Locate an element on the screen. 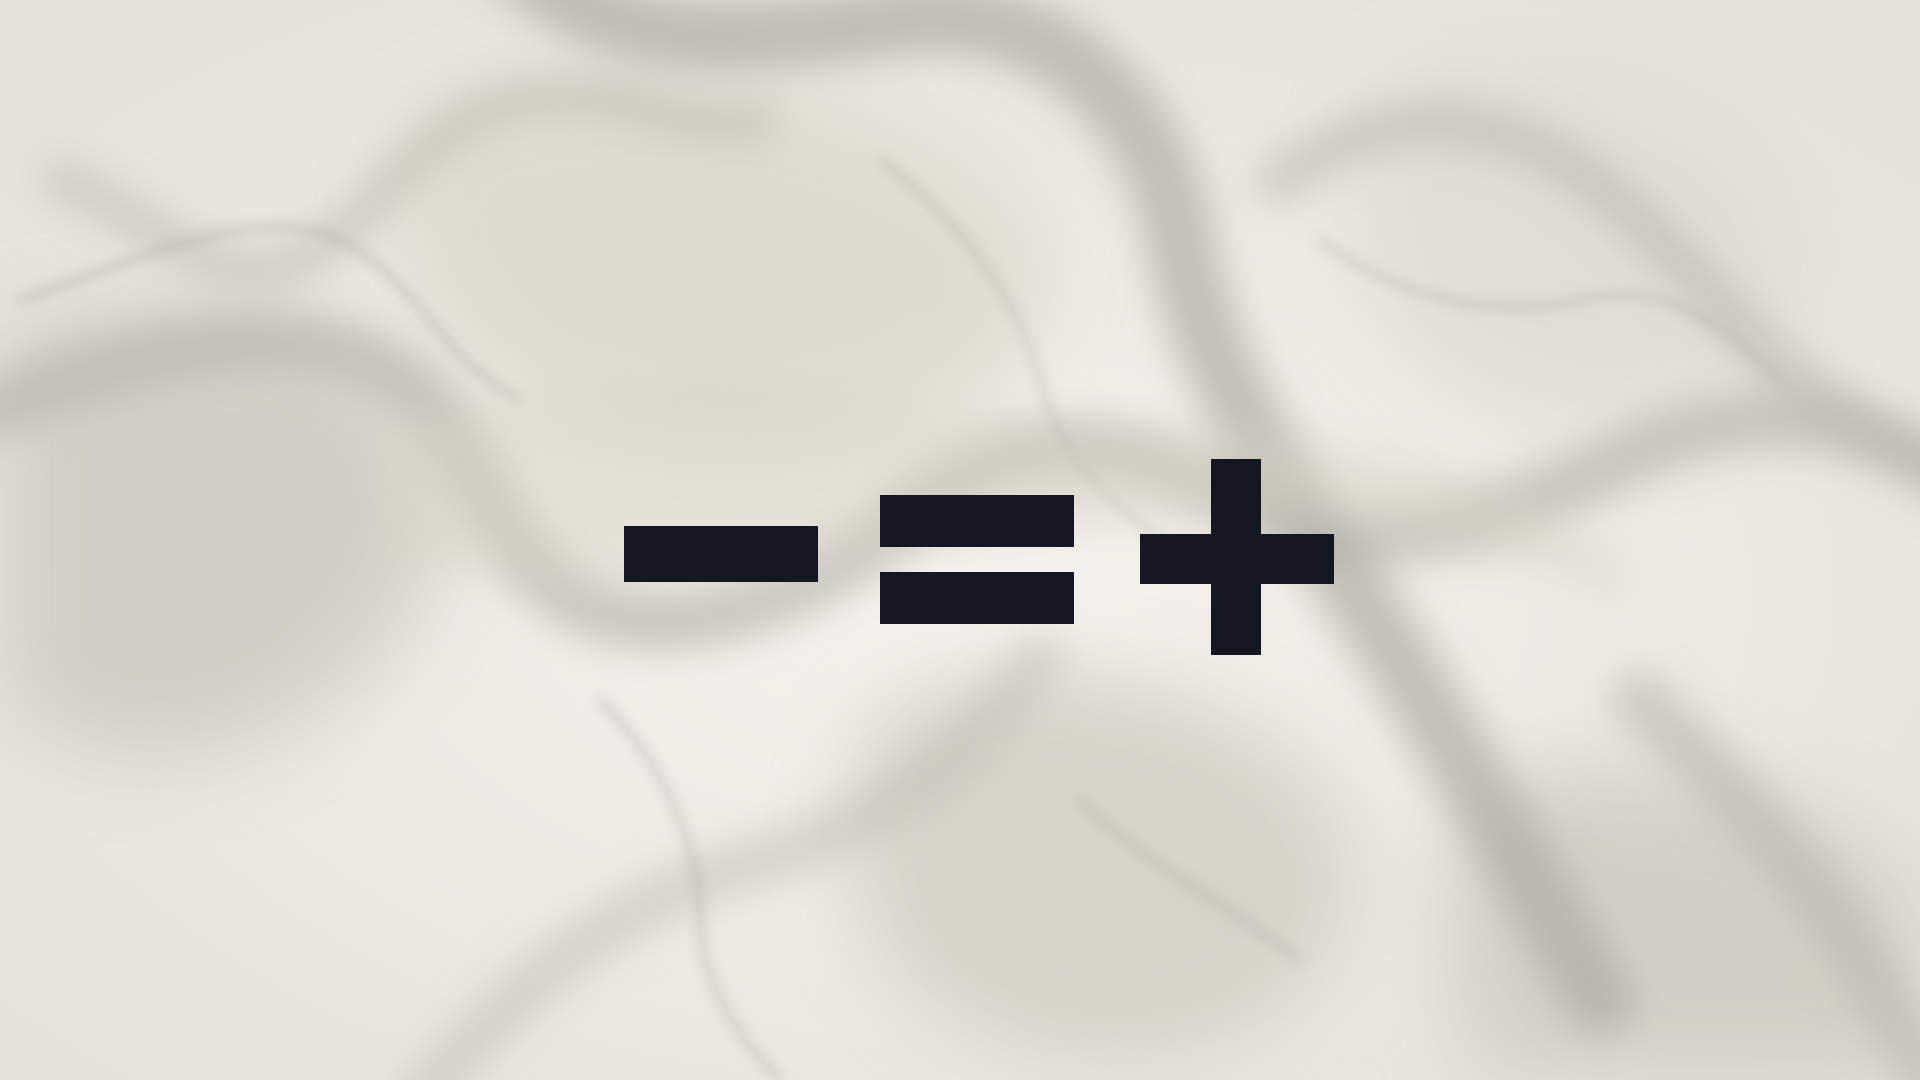 This screenshot has height=1080, width=1920. brand-logo is located at coordinates (979, 557).